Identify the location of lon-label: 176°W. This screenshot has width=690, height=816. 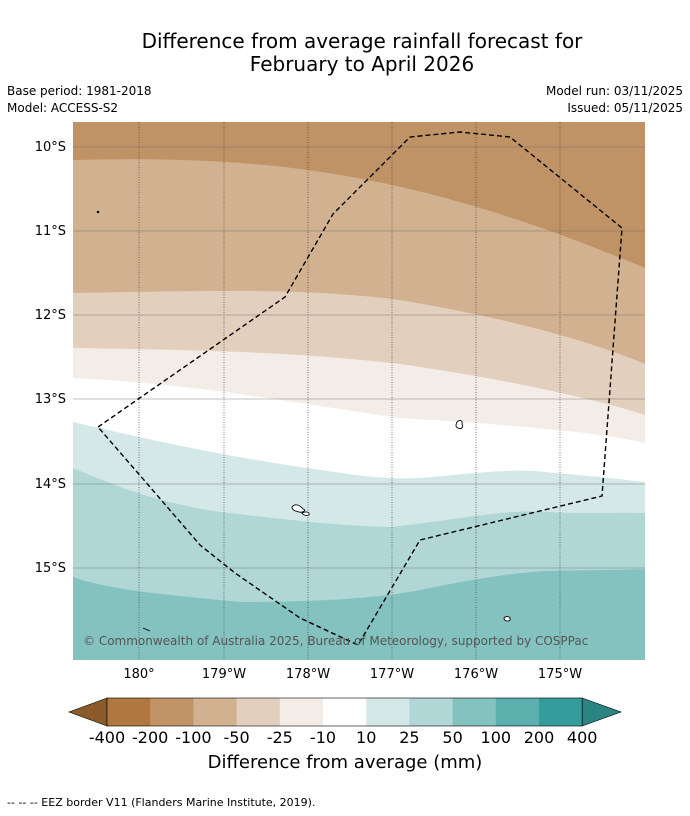
(476, 674).